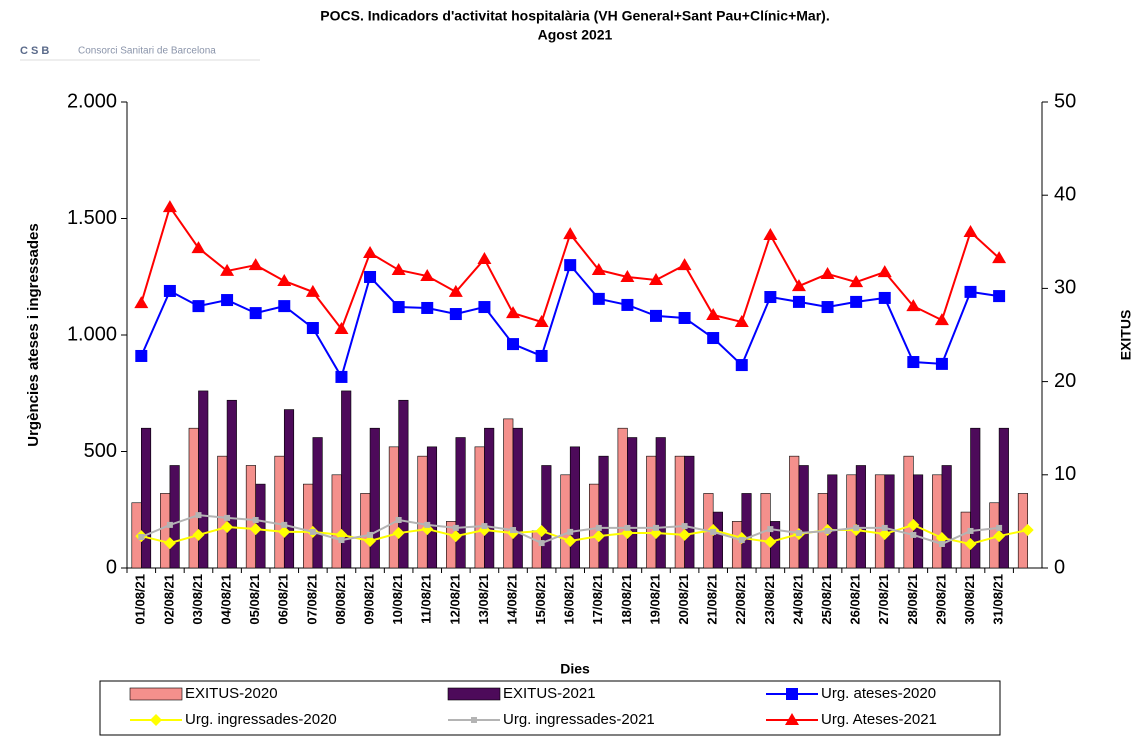 This screenshot has width=1142, height=747. What do you see at coordinates (1065, 194) in the screenshot?
I see `y2-tick-label: 40` at bounding box center [1065, 194].